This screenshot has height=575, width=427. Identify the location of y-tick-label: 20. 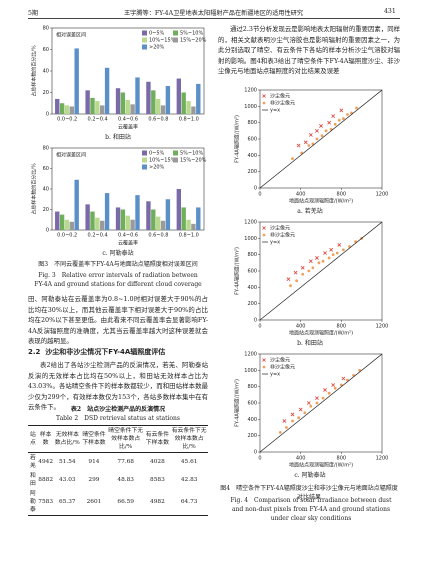
(46, 210).